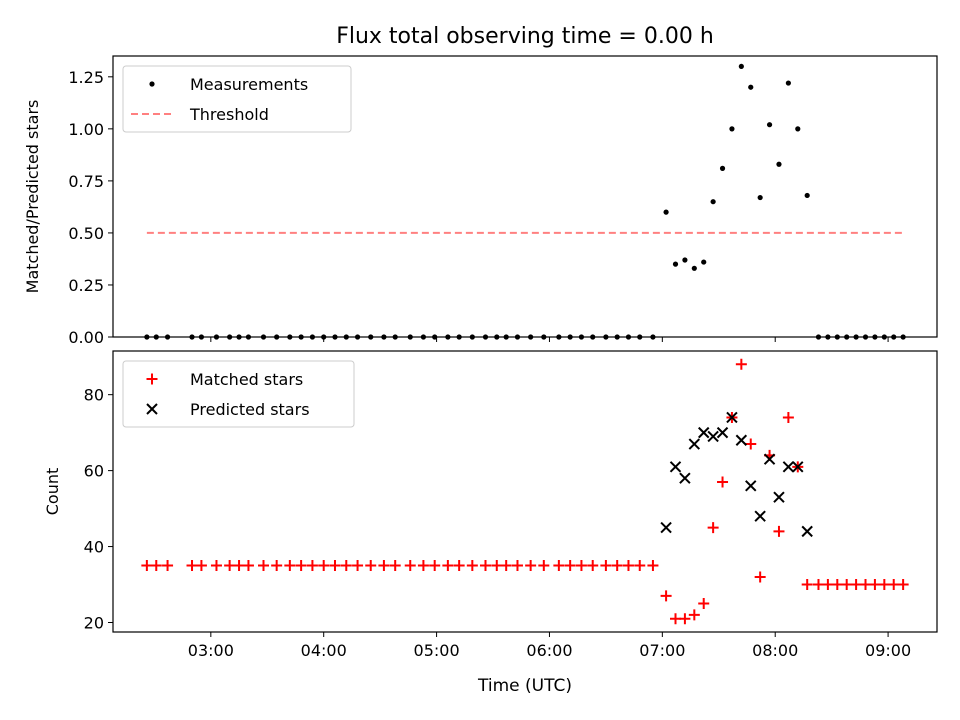  What do you see at coordinates (246, 379) in the screenshot?
I see `legend-label: Matched stars` at bounding box center [246, 379].